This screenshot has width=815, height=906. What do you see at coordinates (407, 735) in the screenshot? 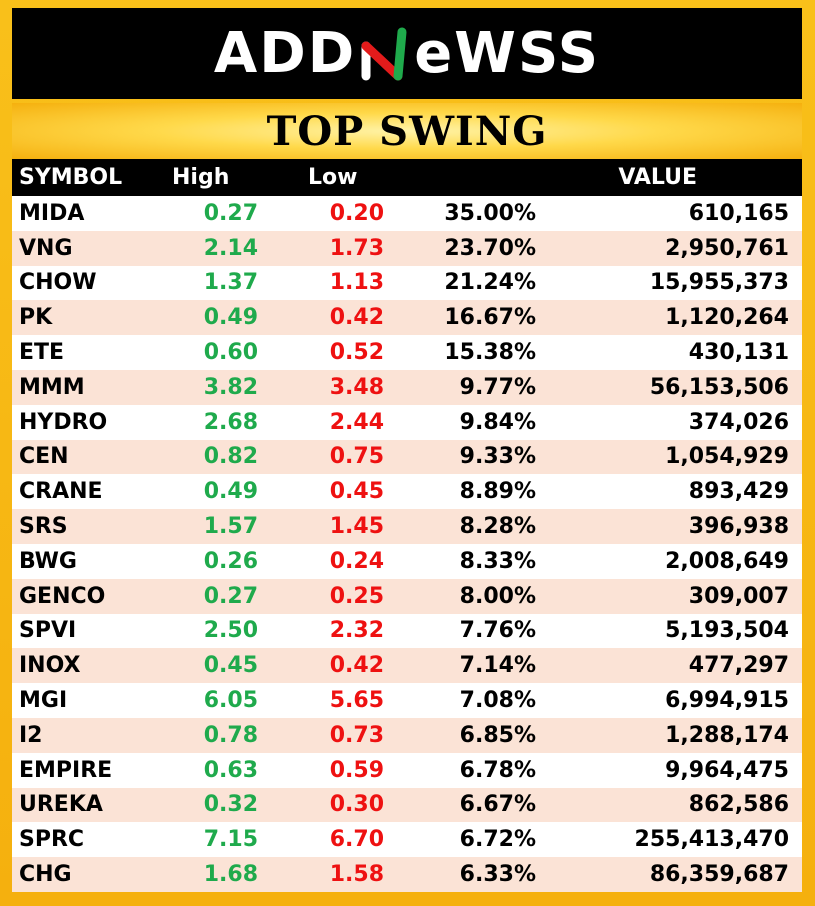
I see `table-row: I2 0.78 0.73 6.85% 1,288,174` at bounding box center [407, 735].